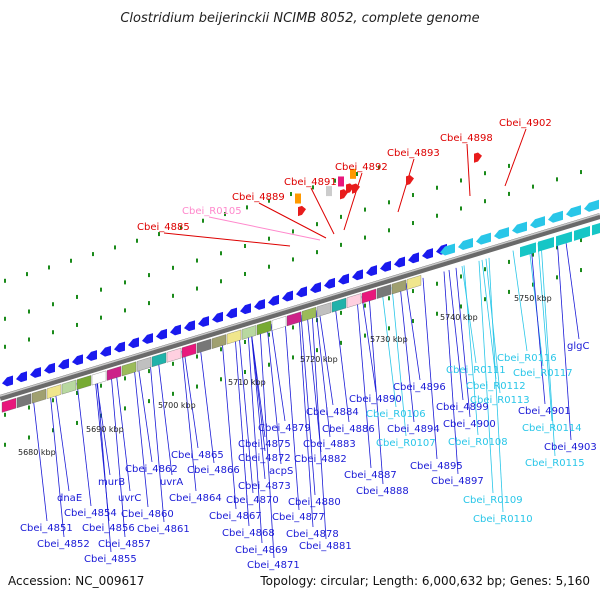 The height and width of the screenshot is (600, 600). What do you see at coordinates (319, 359) in the screenshot?
I see `scale-tick-label: 5720 kbp` at bounding box center [319, 359].